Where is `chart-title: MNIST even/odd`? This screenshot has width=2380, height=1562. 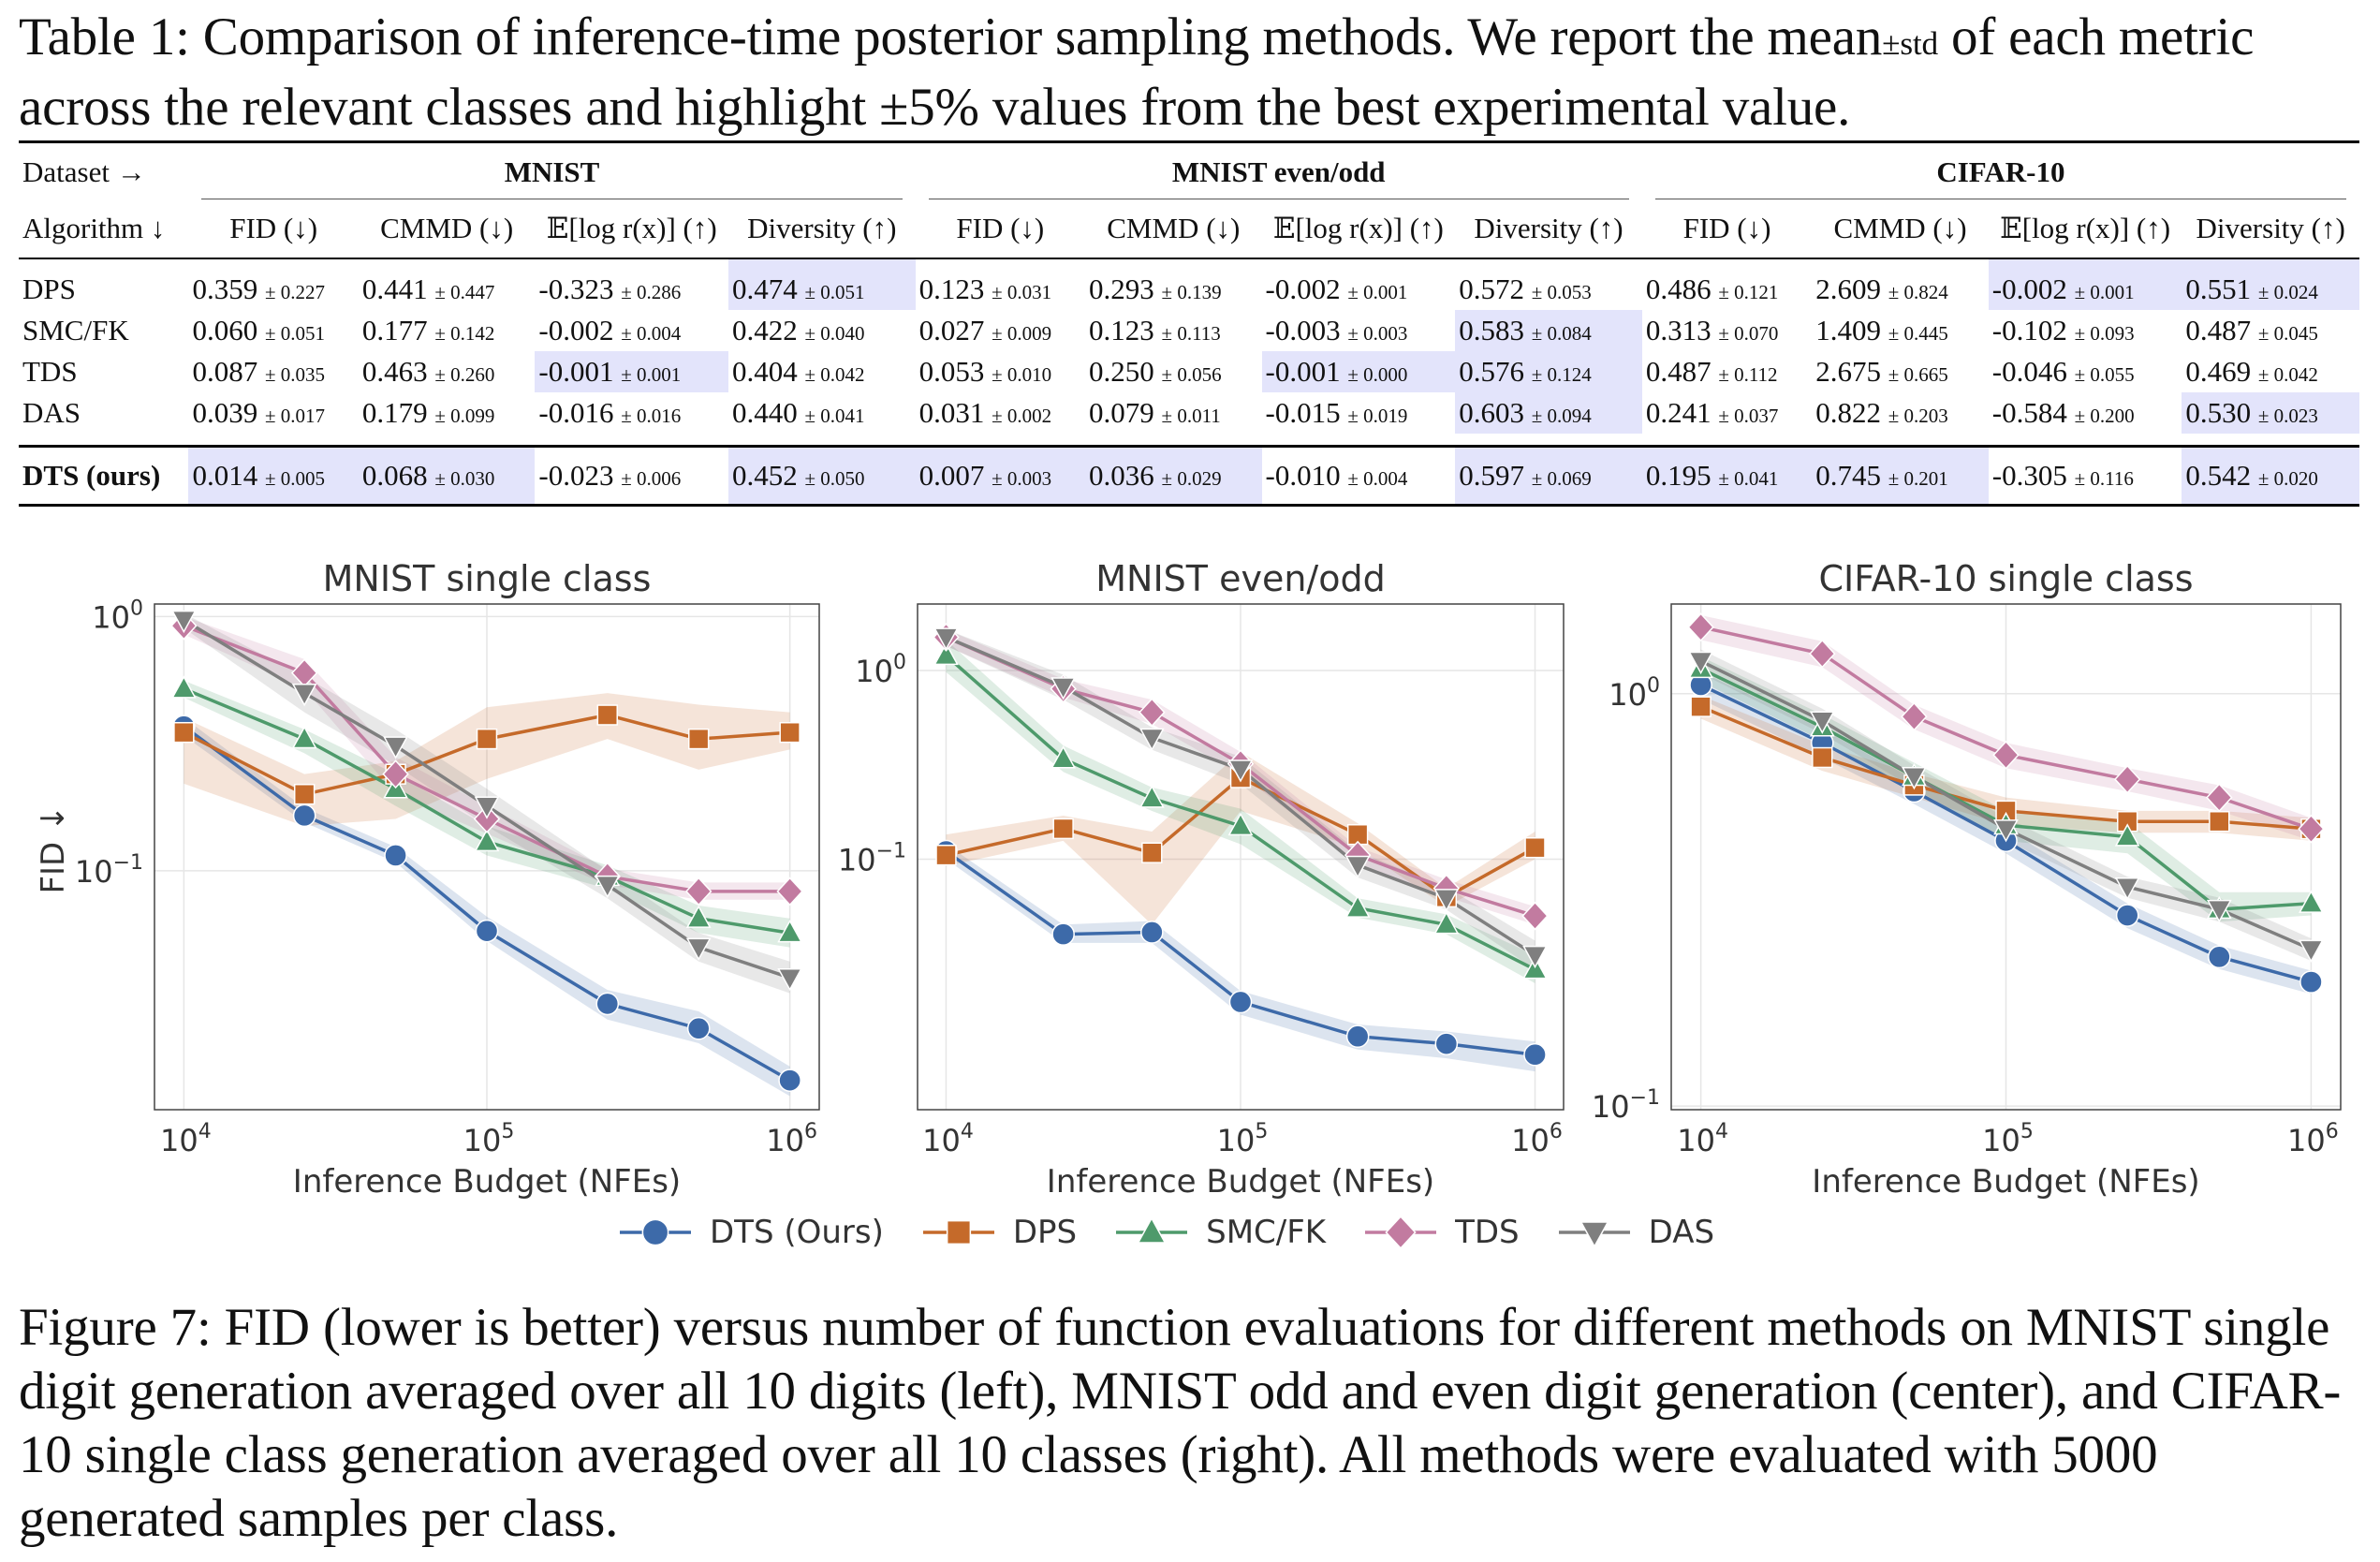
chart-title: MNIST even/odd is located at coordinates (1240, 578).